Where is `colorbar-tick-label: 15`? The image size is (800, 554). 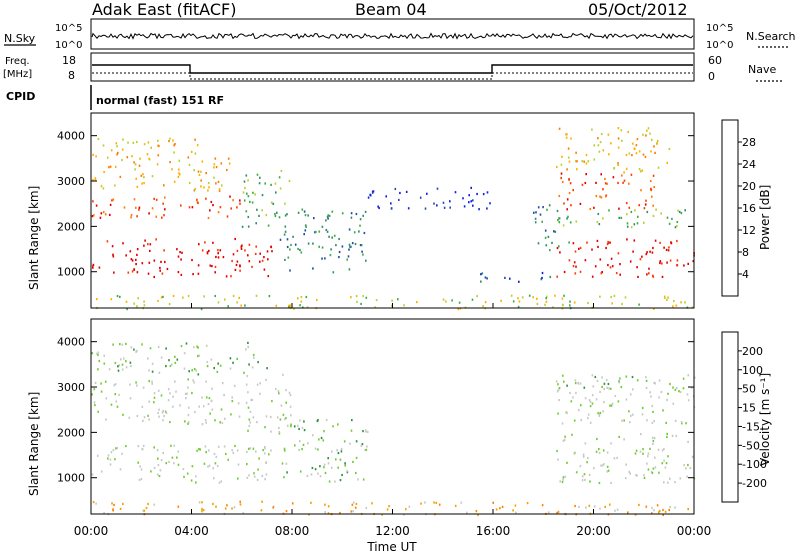 colorbar-tick-label: 15 is located at coordinates (749, 408).